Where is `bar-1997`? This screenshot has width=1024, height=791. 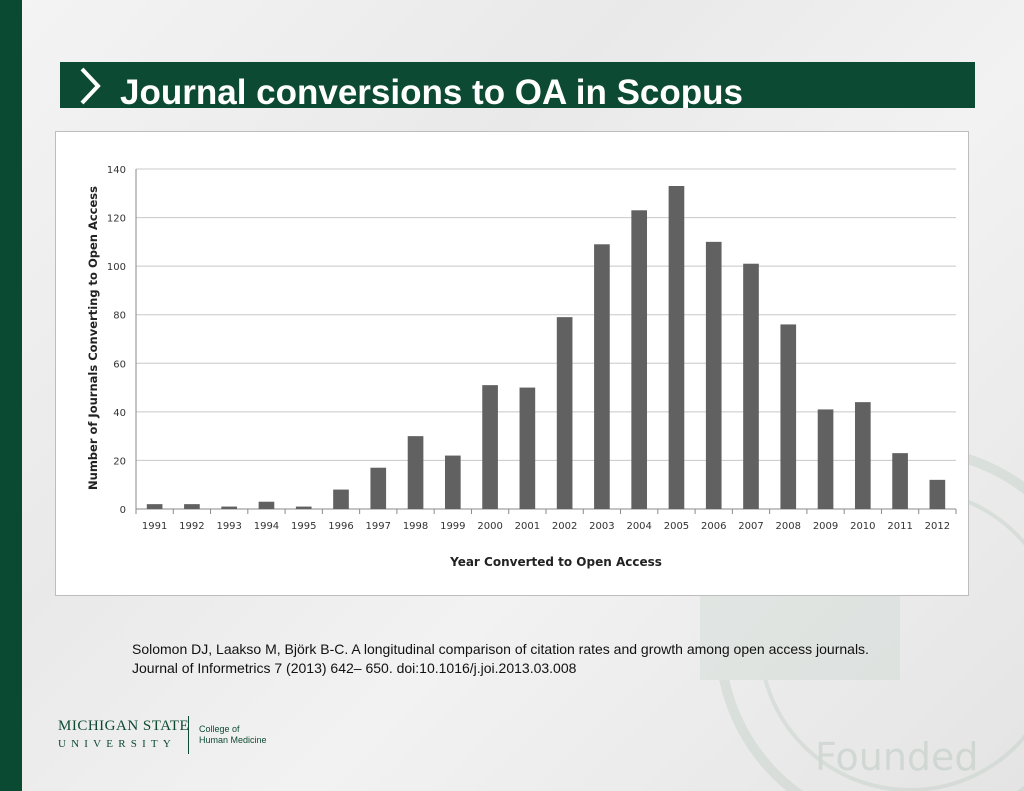 bar-1997 is located at coordinates (378, 488).